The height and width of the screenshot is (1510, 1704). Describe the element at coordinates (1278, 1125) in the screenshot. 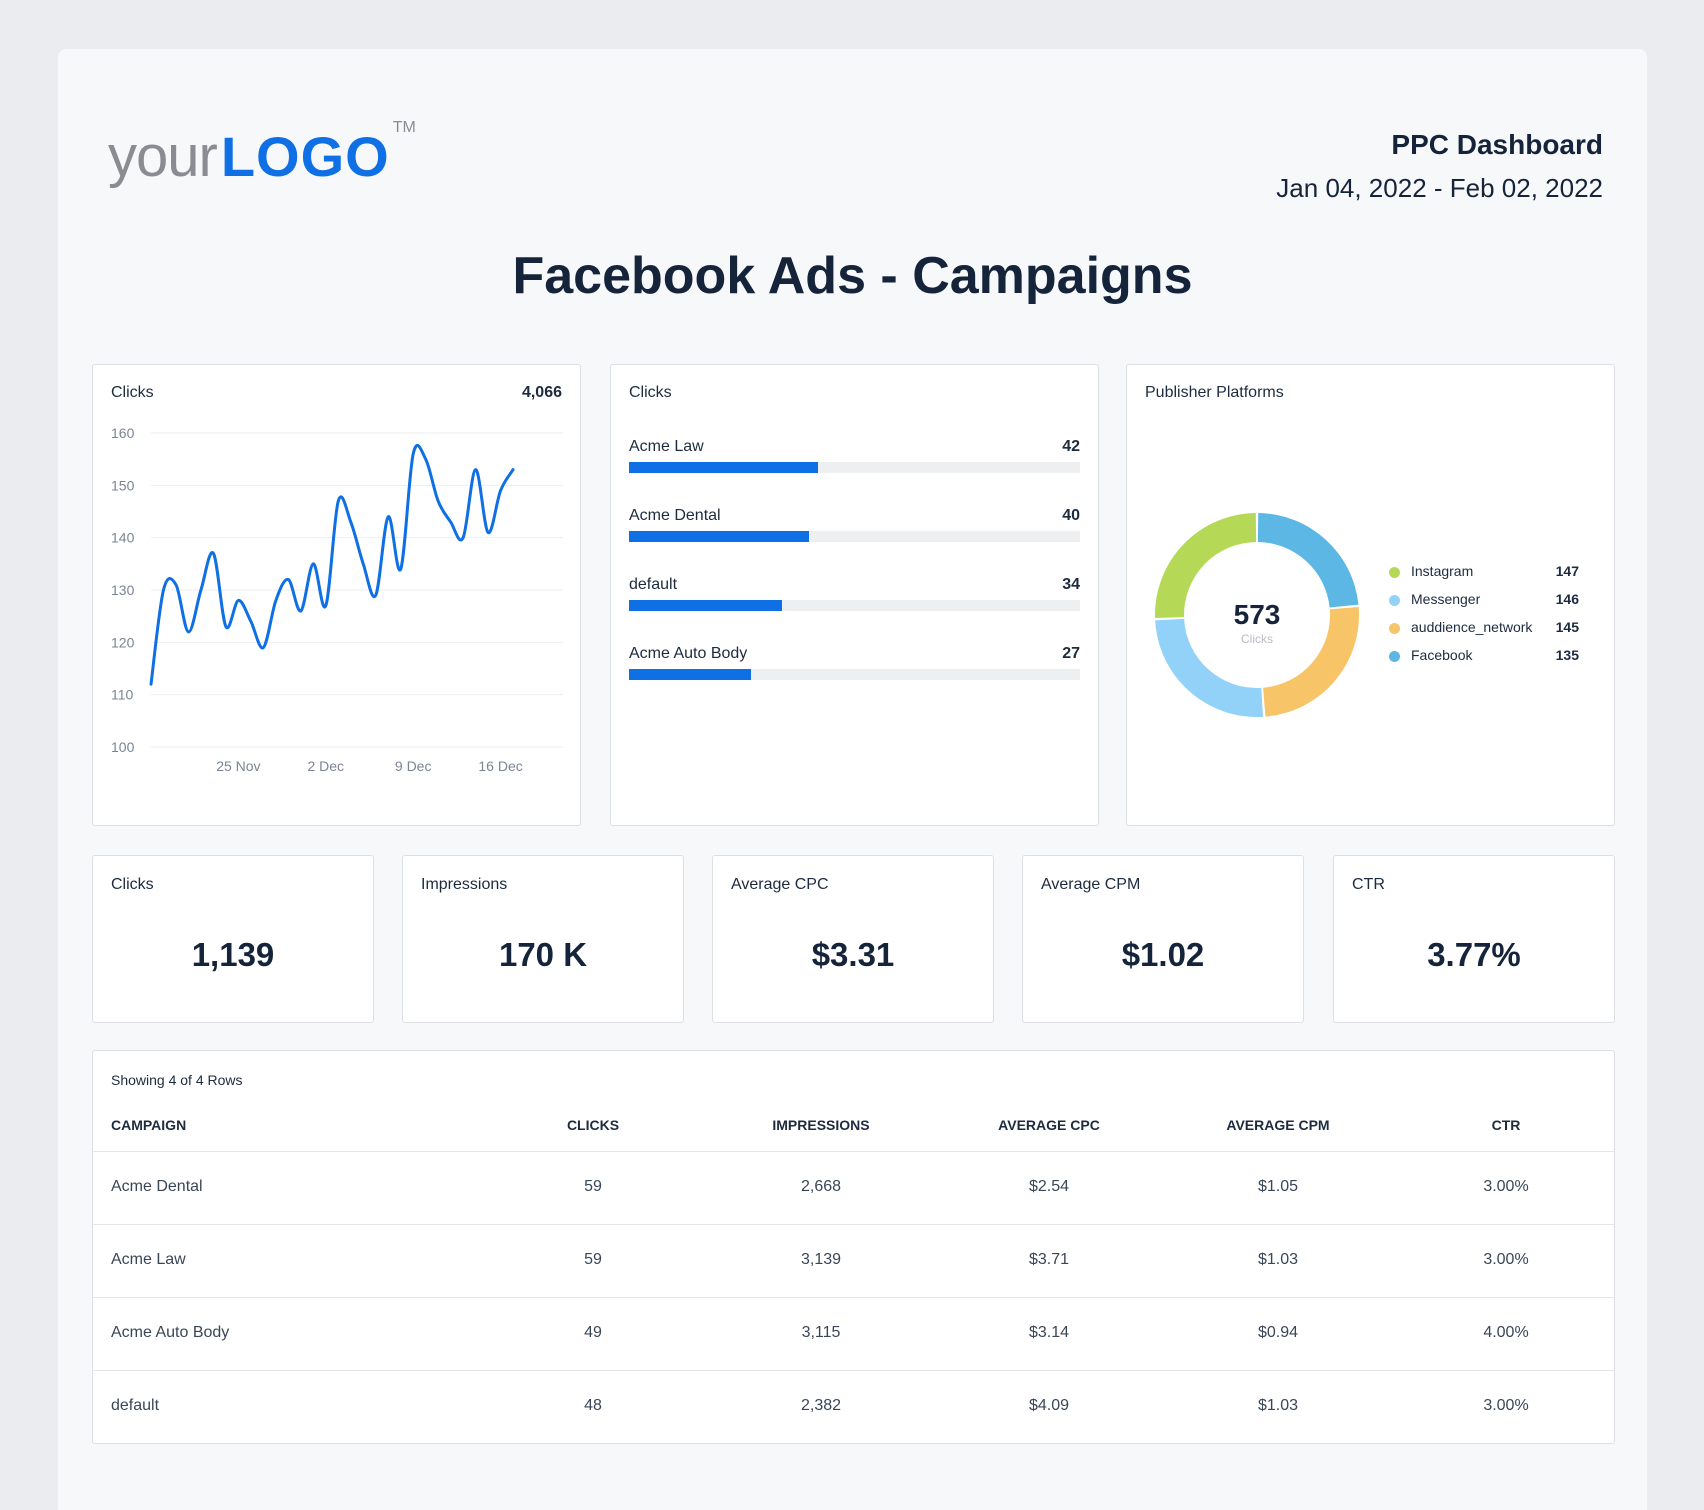

I see `header-average-cpm: AVERAGE CPM` at that location.